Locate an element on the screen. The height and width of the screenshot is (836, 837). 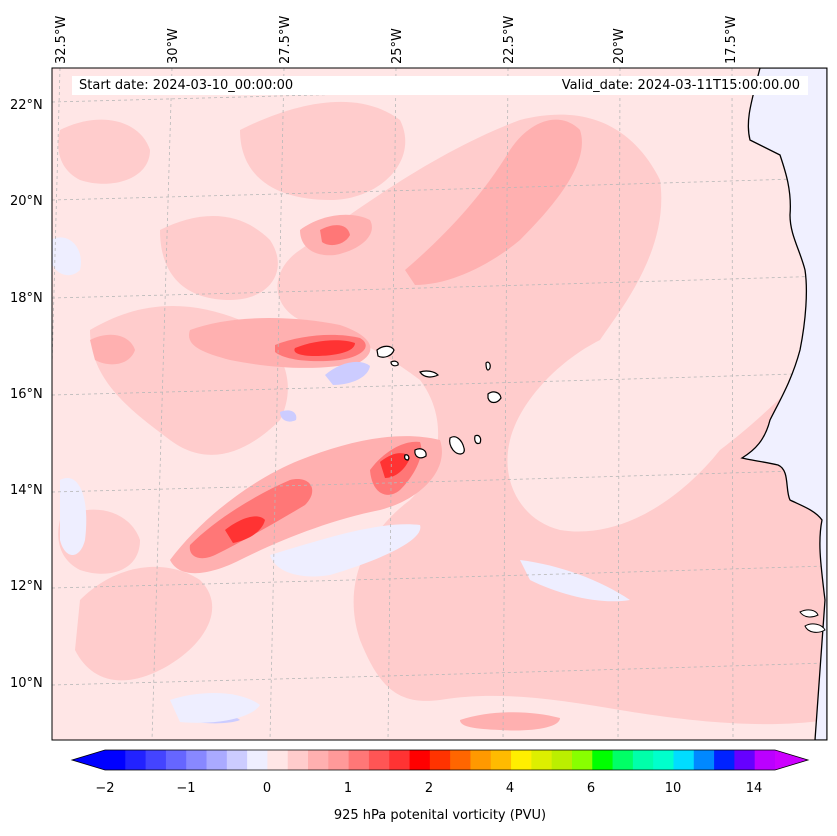
lat-label: 12°N is located at coordinates (26, 586).